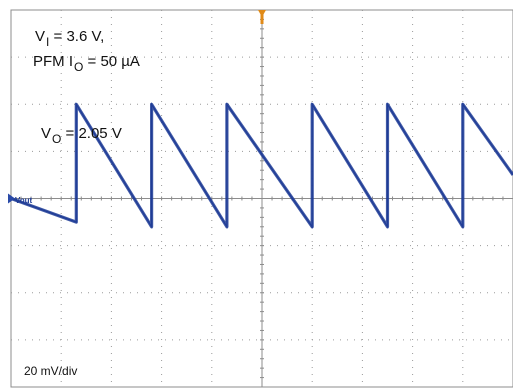 The image size is (513, 389). What do you see at coordinates (77, 36) in the screenshot?
I see `vin-suffix: = 3.6 V,` at bounding box center [77, 36].